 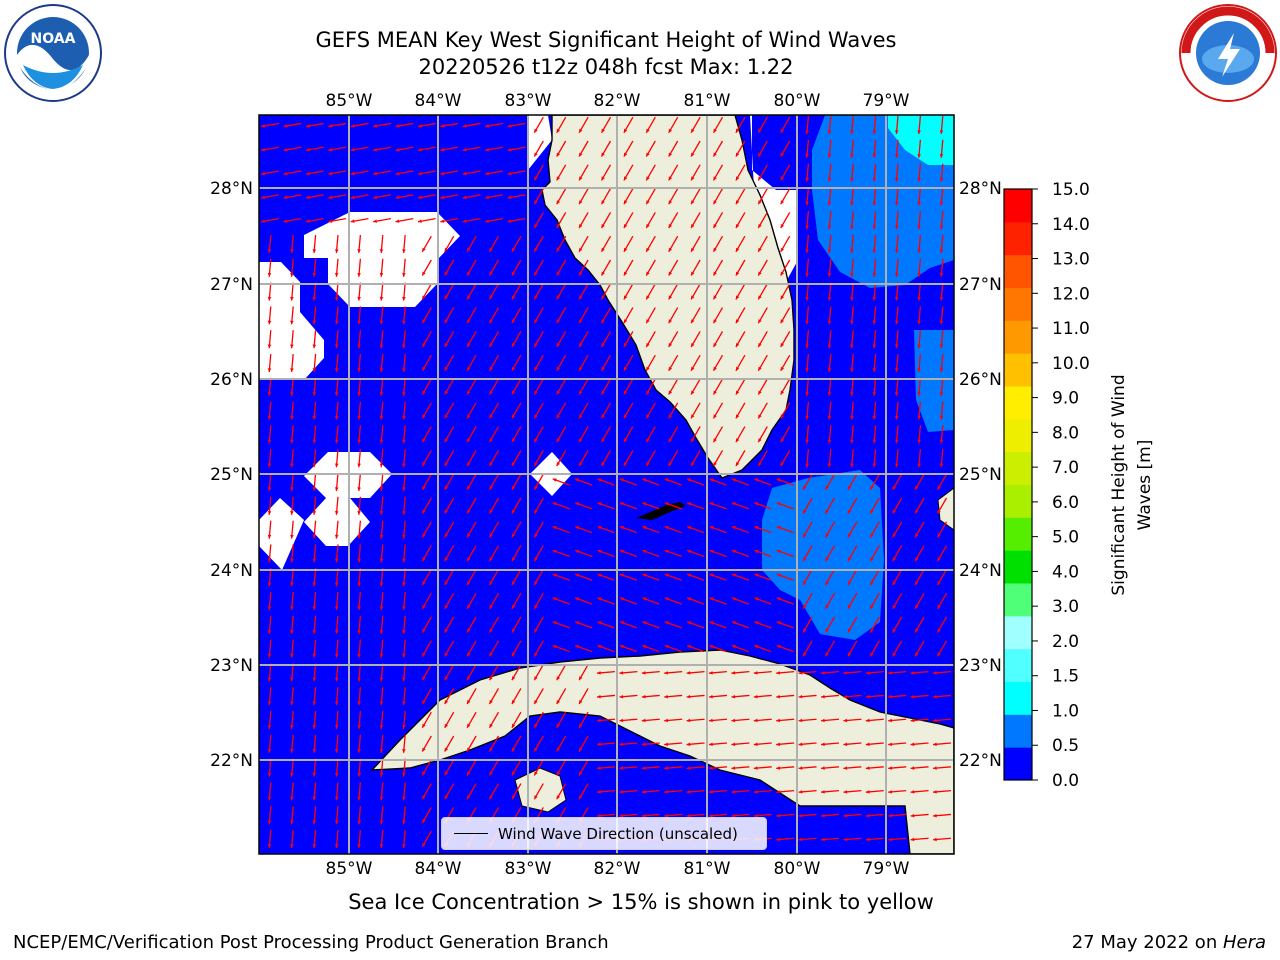 I want to click on lon-labels-top: 85°W 84°W 83°W 82°W 81°W 80°W 79°W, so click(x=618, y=101).